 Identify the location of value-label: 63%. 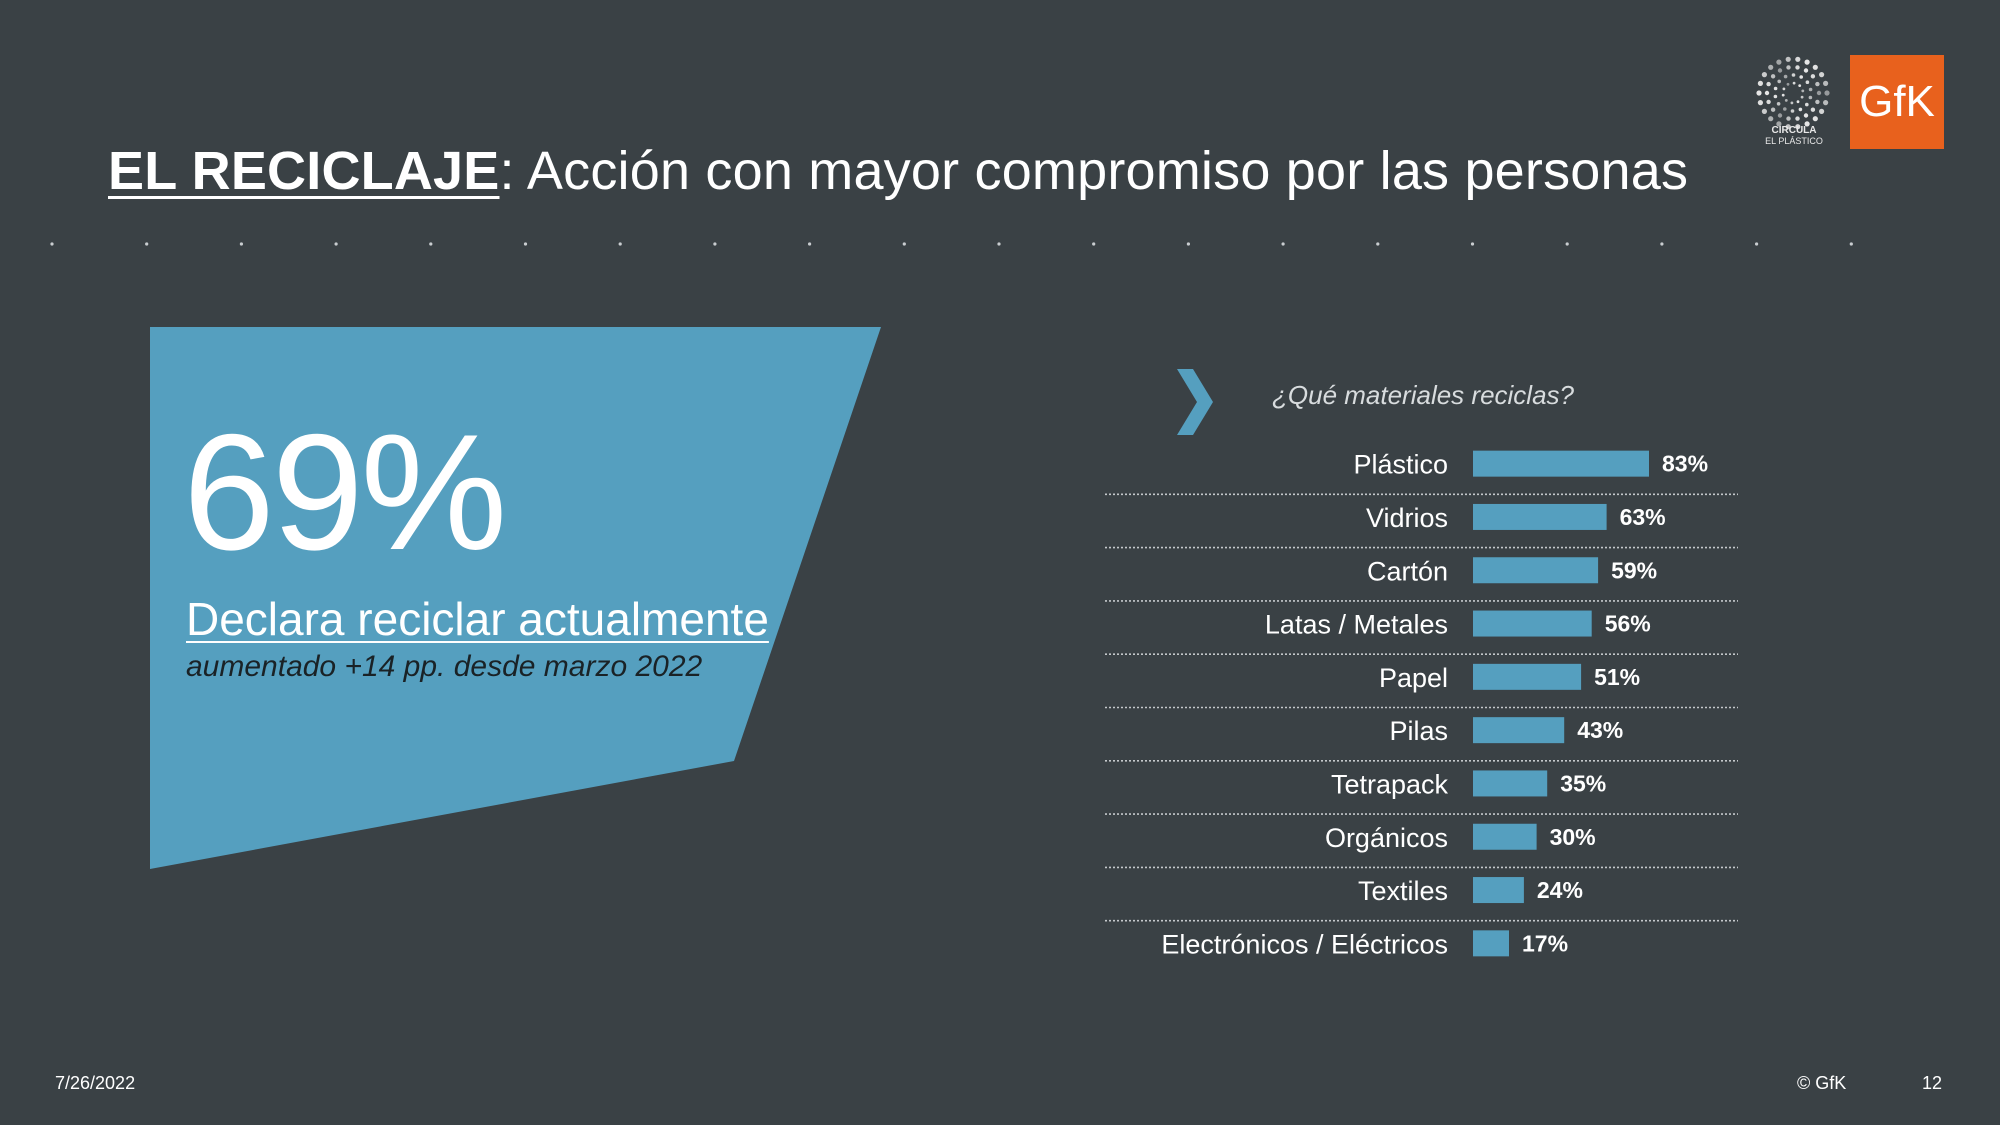
(1643, 517).